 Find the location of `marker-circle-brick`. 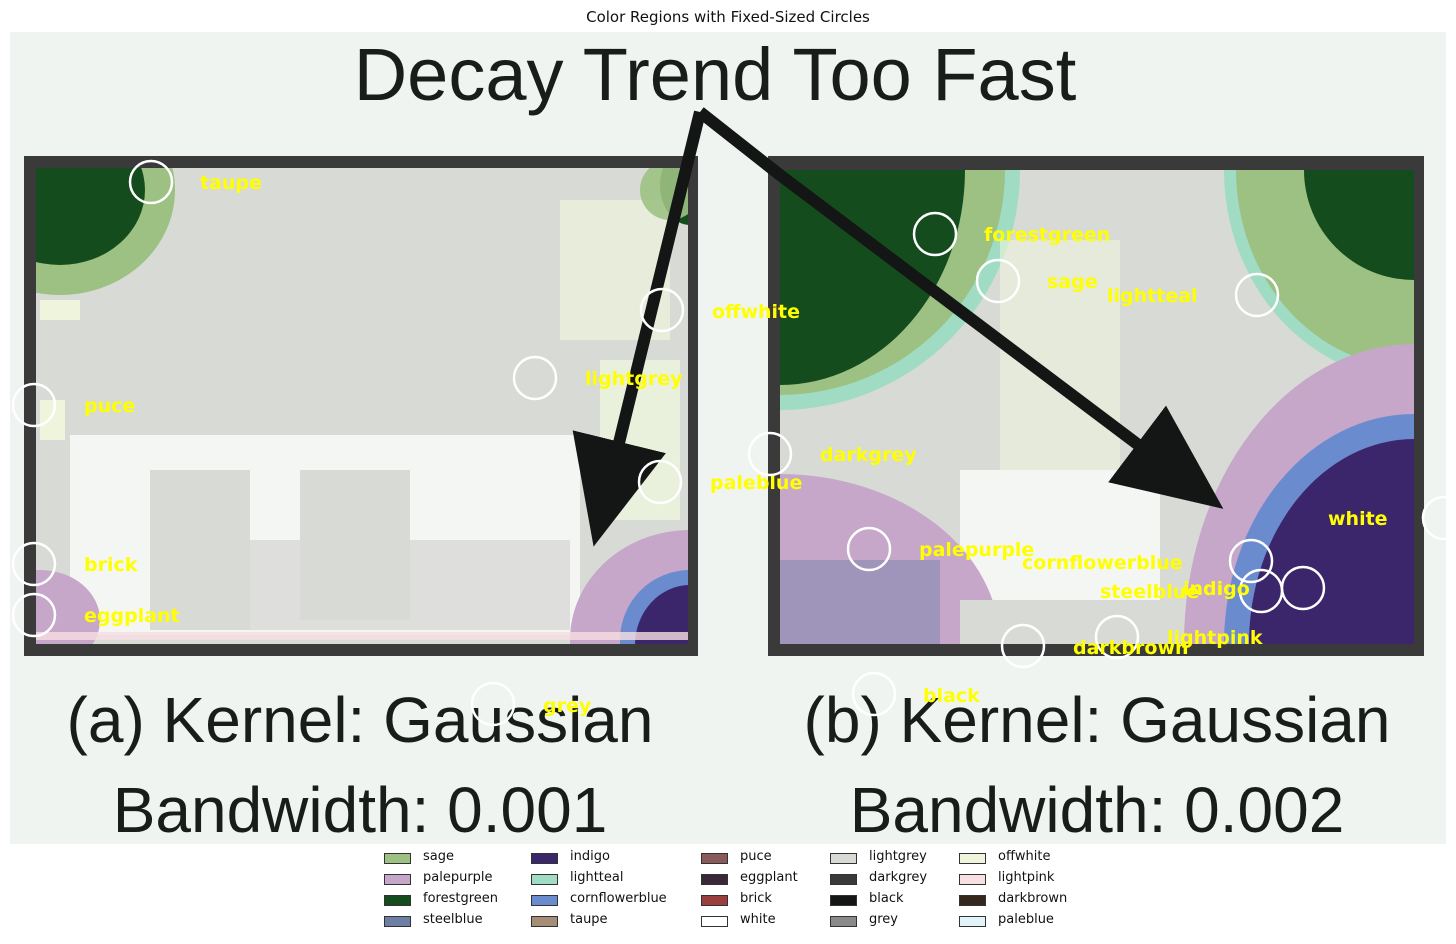

marker-circle-brick is located at coordinates (34, 564).